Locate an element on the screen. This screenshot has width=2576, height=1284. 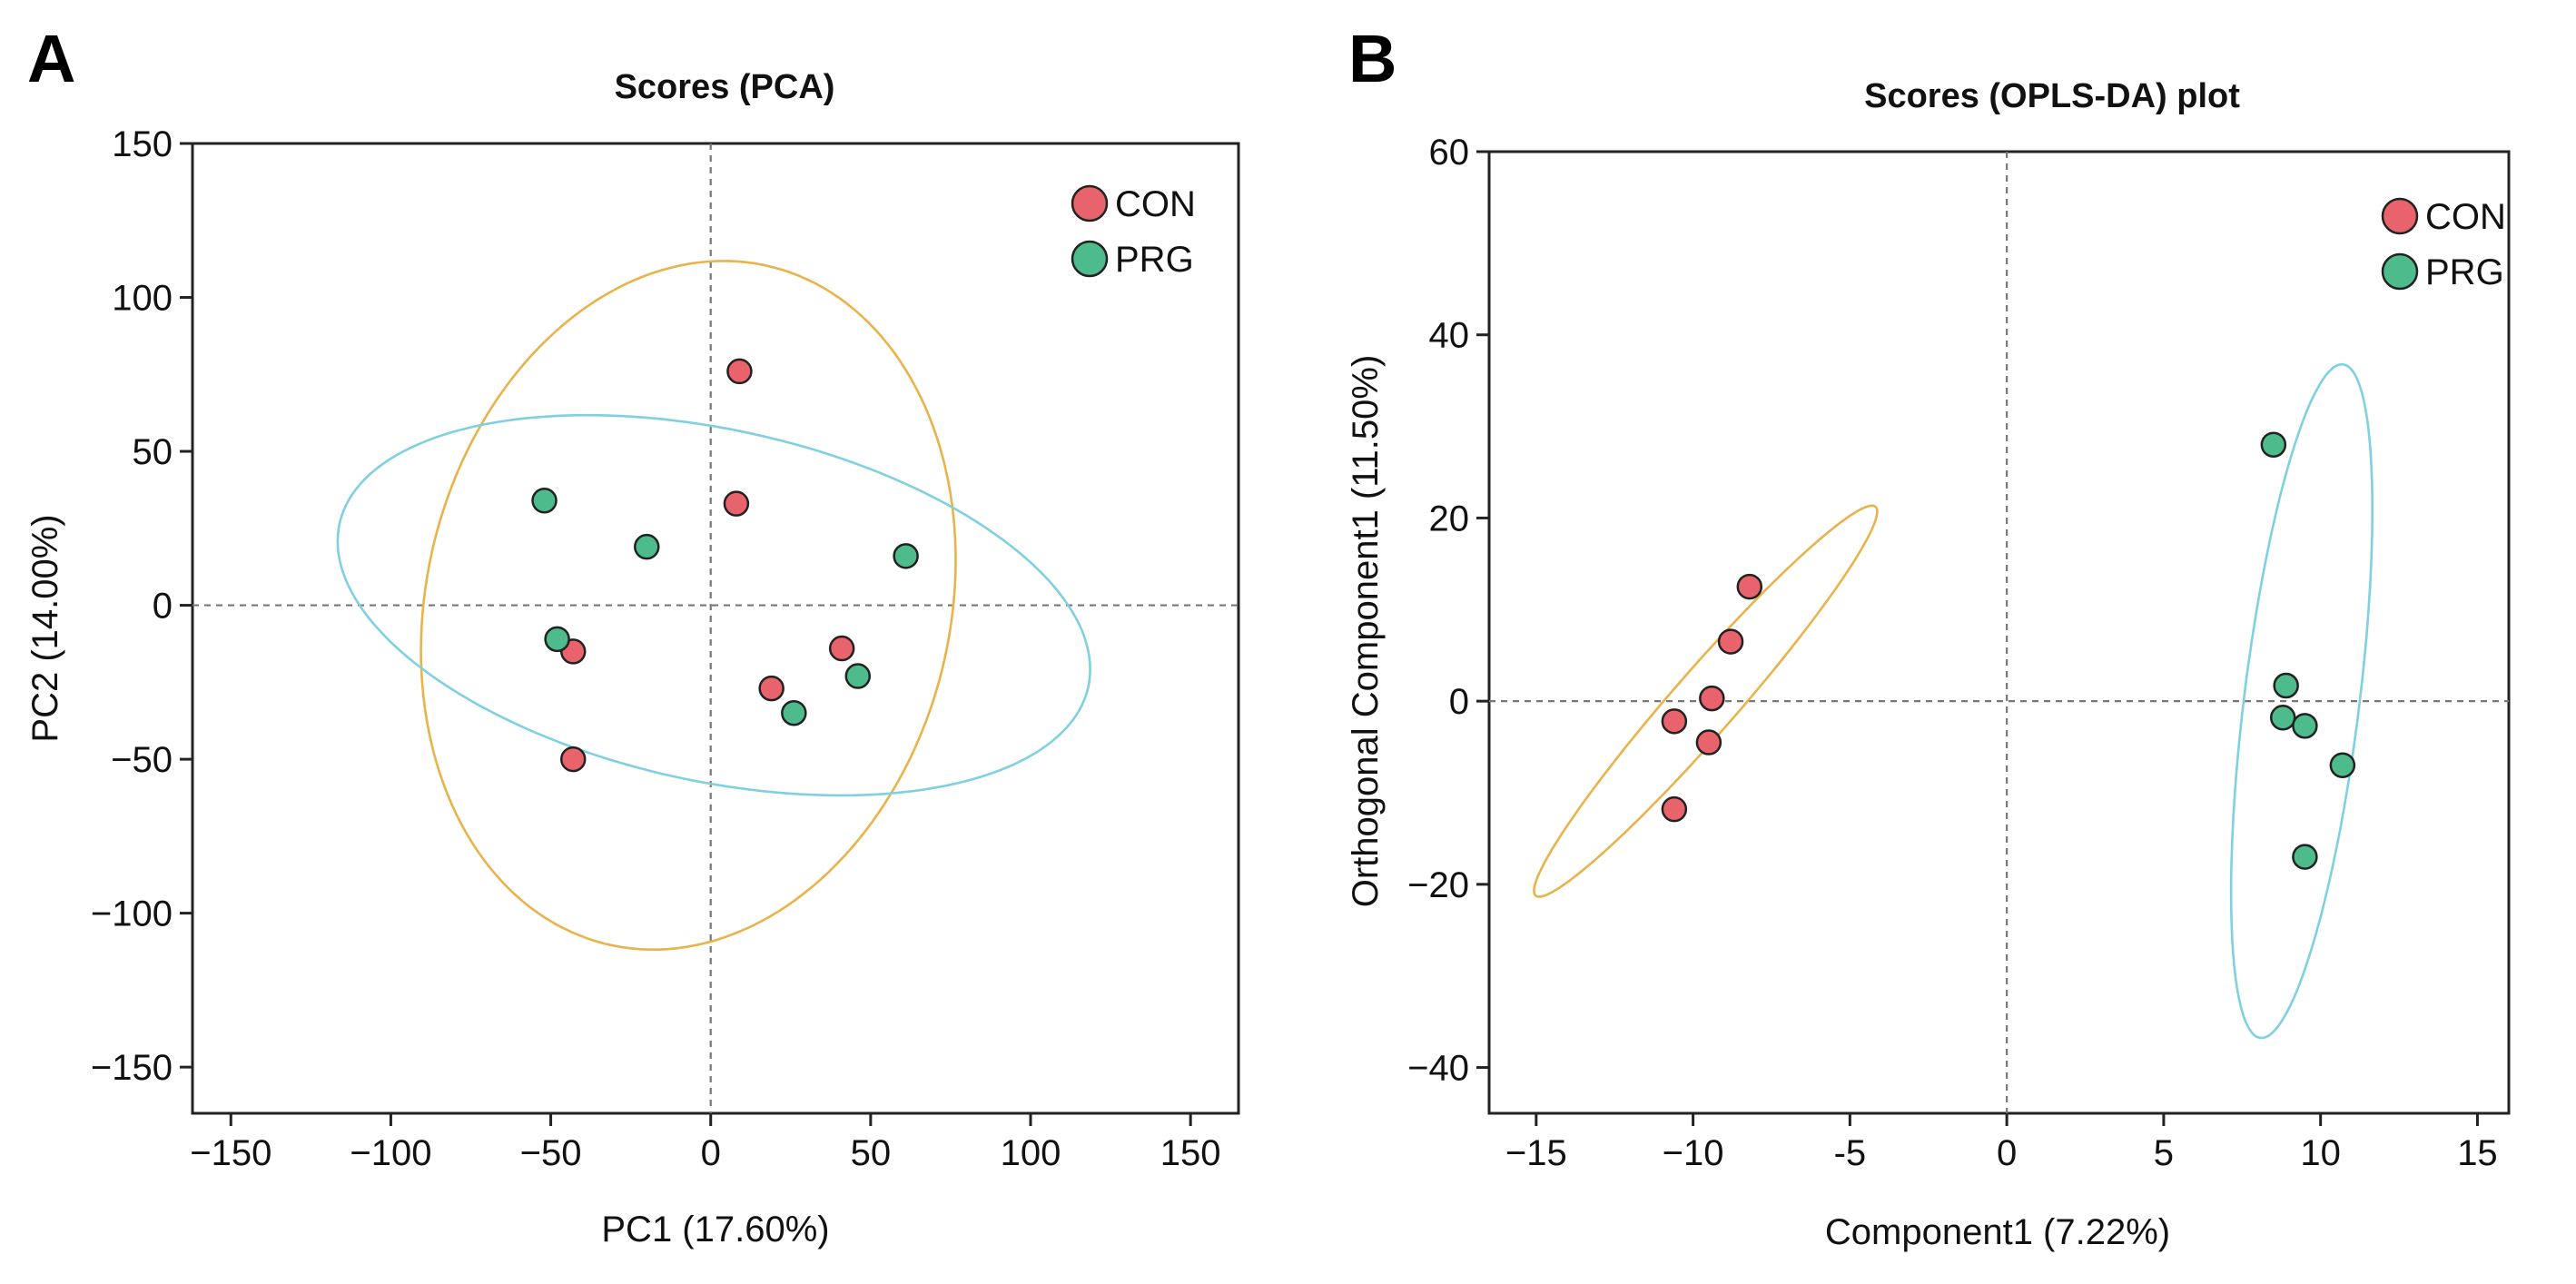
x-tick-label: 100 is located at coordinates (1031, 1153).